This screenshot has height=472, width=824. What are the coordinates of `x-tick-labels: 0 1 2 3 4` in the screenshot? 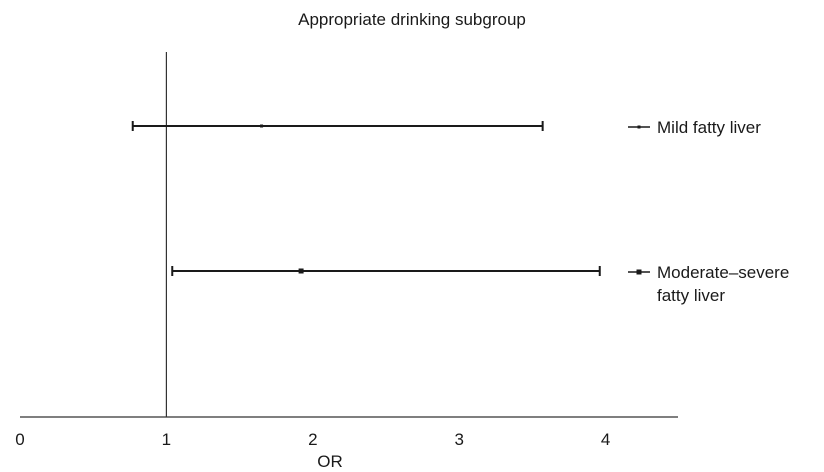 It's located at (312, 439).